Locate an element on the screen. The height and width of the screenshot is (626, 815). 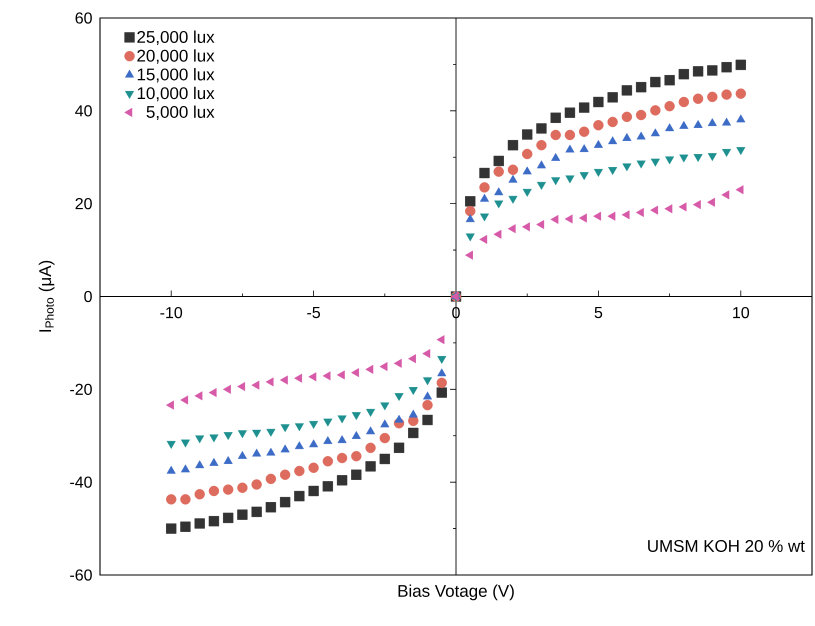
y-tick-label: -40 is located at coordinates (81, 482).